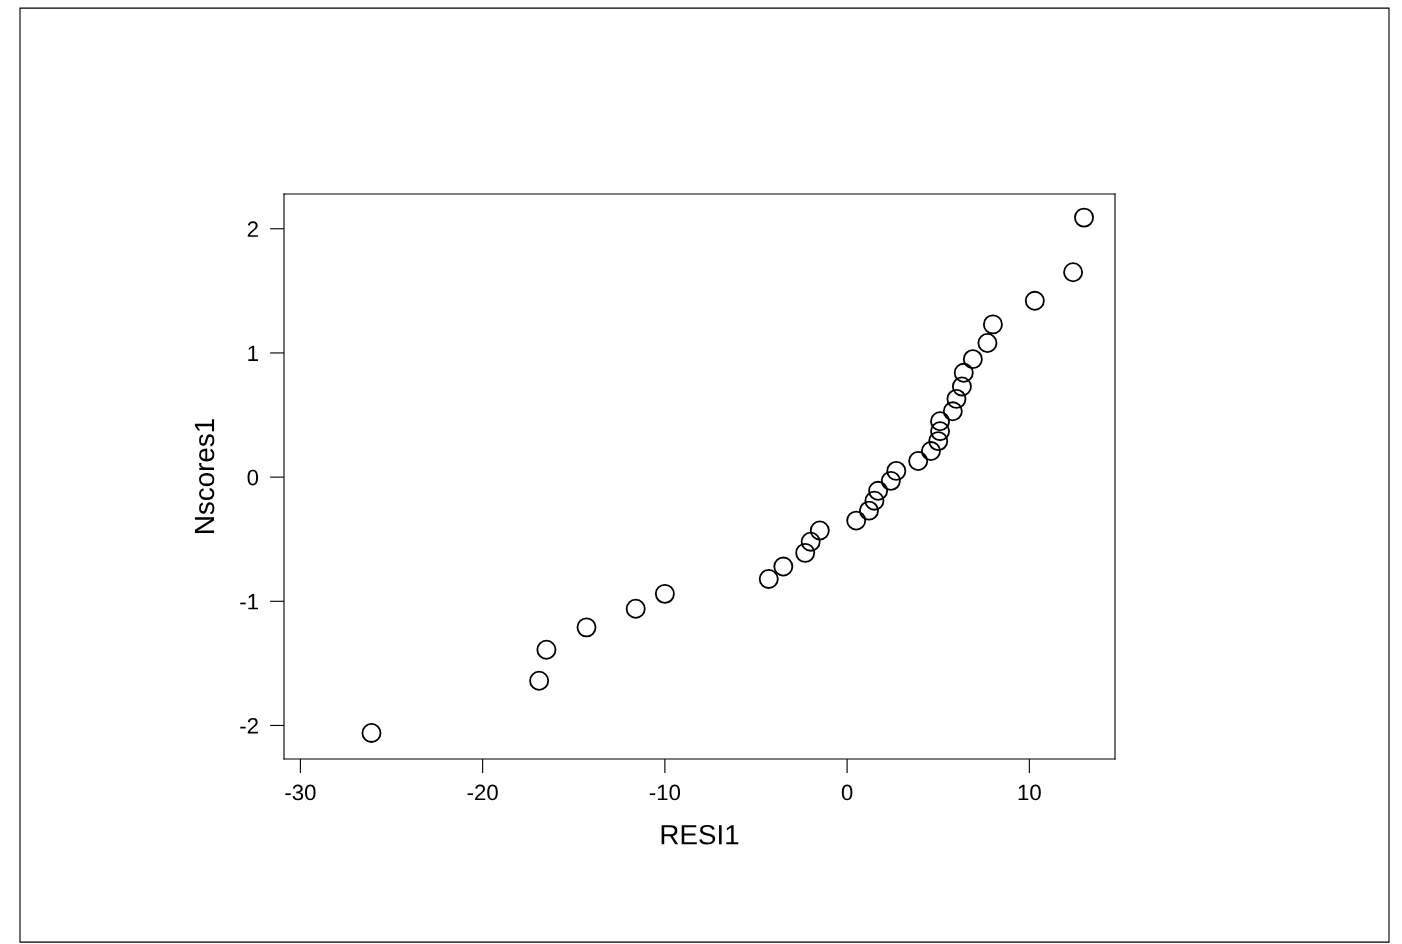 This screenshot has width=1402, height=944. Describe the element at coordinates (665, 792) in the screenshot. I see `x-tick-label: -10` at that location.